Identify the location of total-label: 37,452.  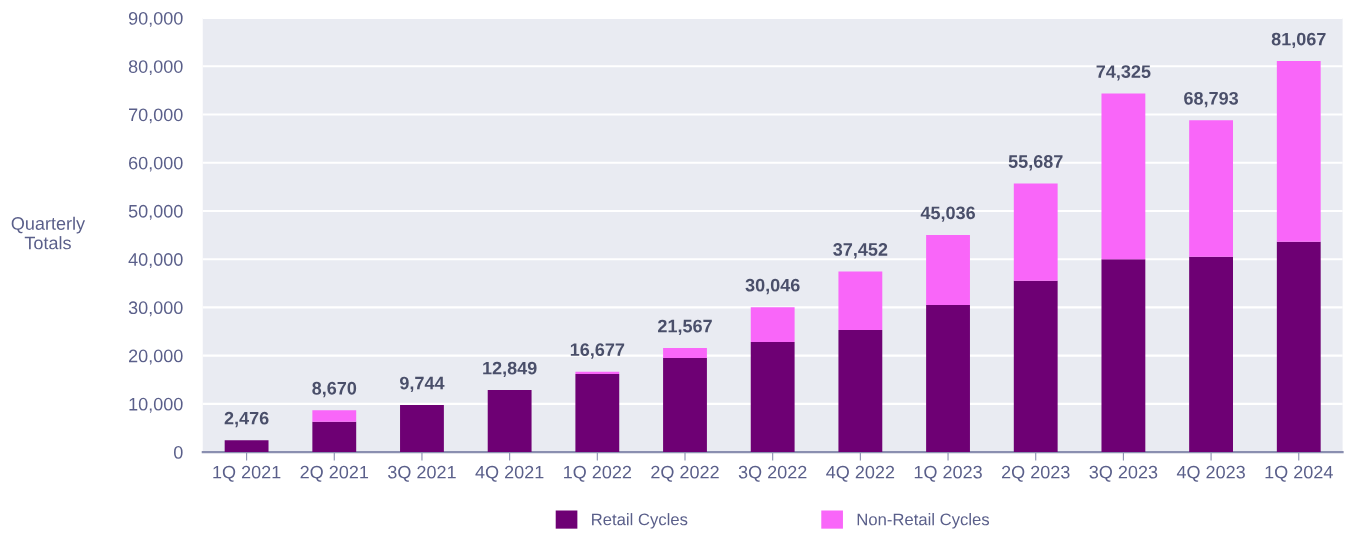
(860, 251).